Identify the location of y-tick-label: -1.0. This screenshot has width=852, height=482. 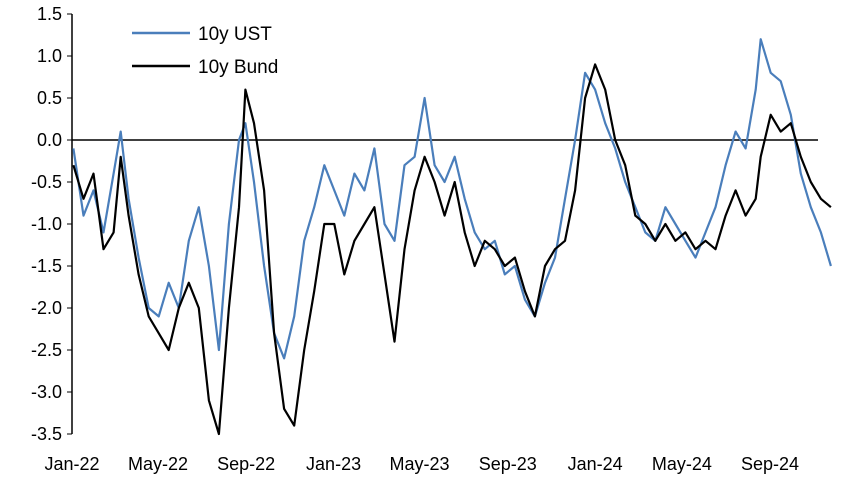
(46, 224).